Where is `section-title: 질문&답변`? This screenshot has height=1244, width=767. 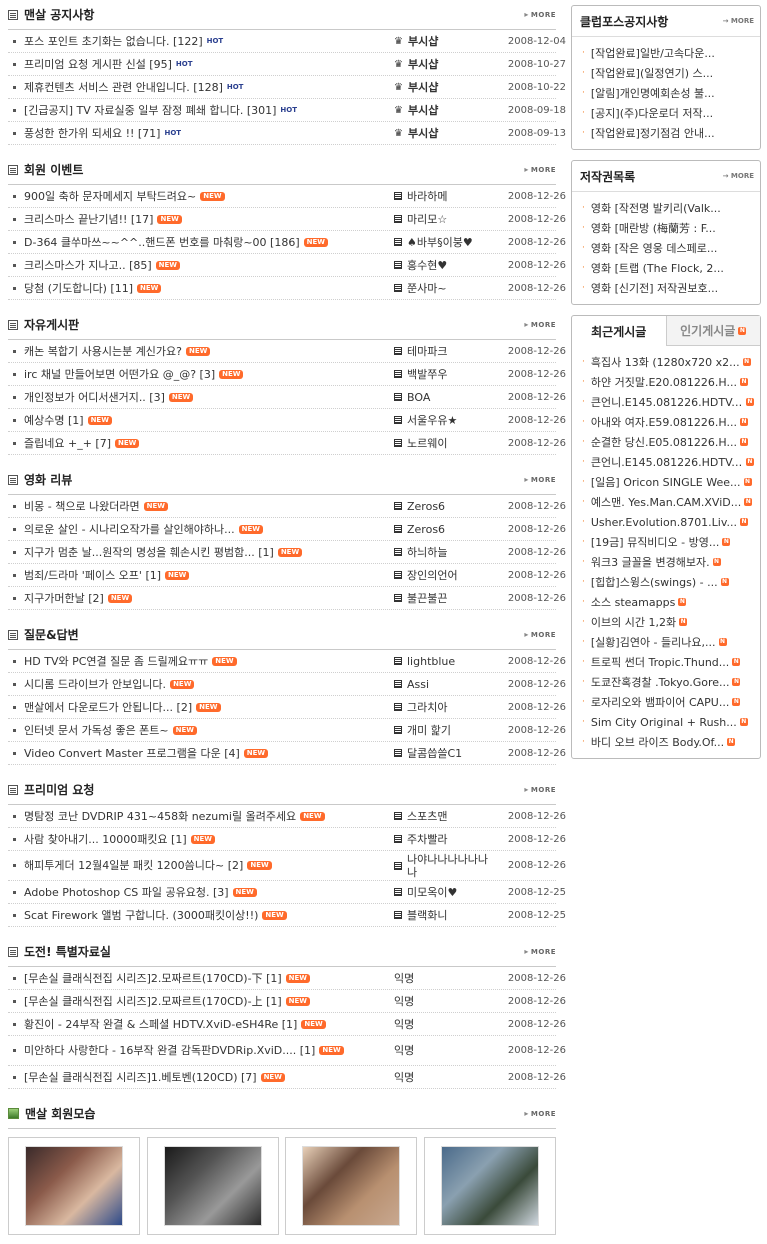 section-title: 질문&답변 is located at coordinates (43, 634).